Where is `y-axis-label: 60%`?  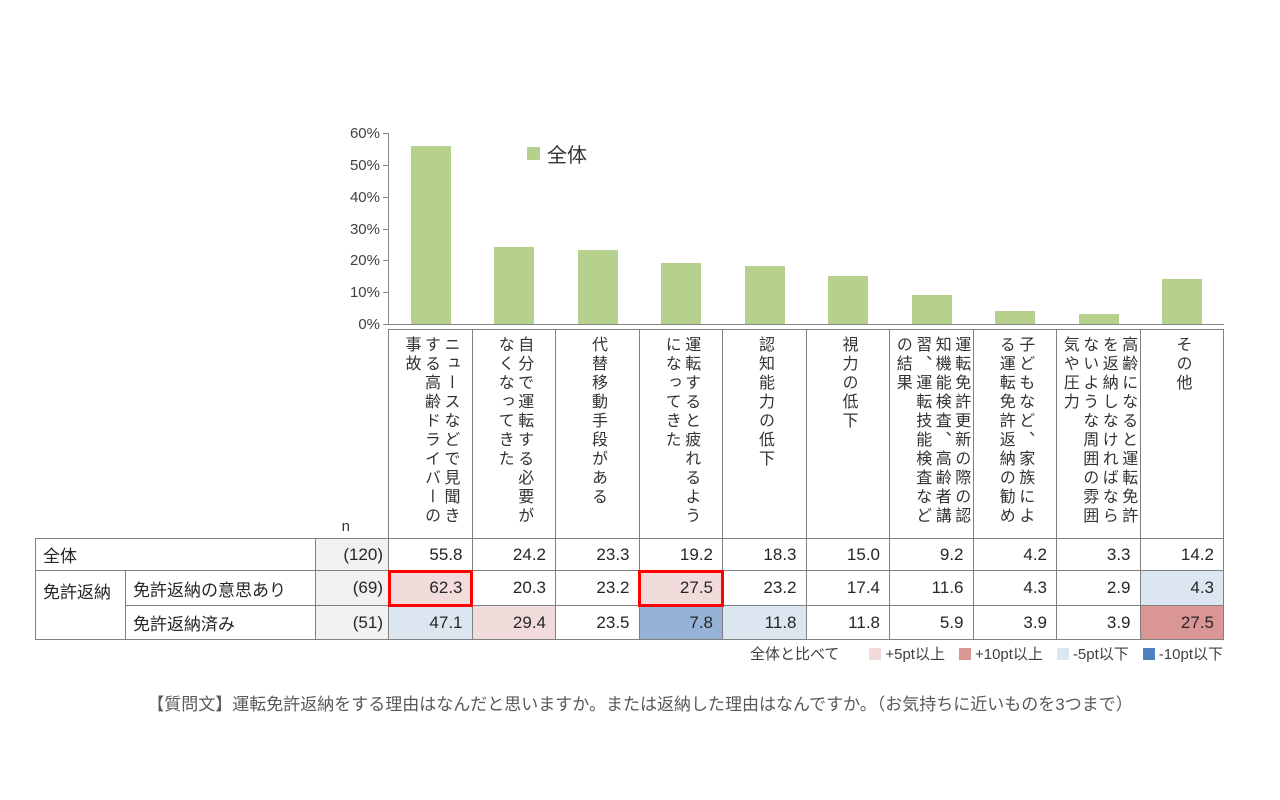
y-axis-label: 60% is located at coordinates (364, 133).